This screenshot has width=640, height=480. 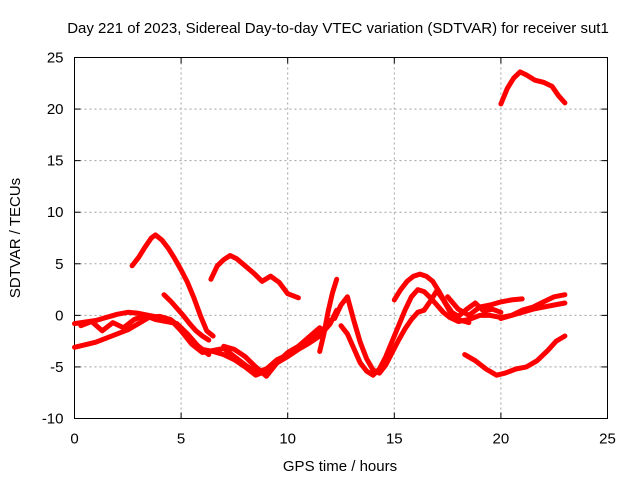 I want to click on x-tick-label: 10, so click(x=287, y=439).